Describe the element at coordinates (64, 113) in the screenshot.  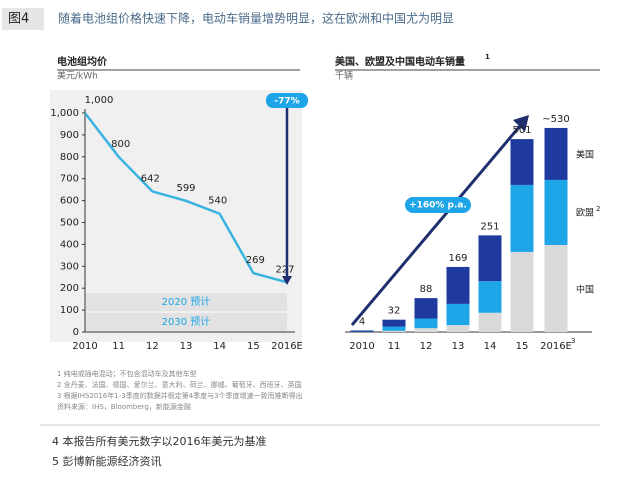
I see `y-tick-label: 1,000` at that location.